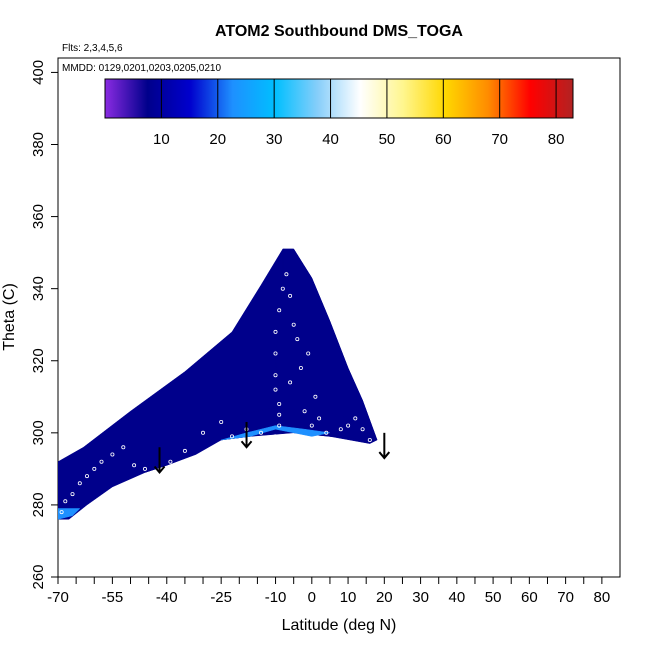  Describe the element at coordinates (38, 288) in the screenshot. I see `y-tick-label-340: 340` at that location.